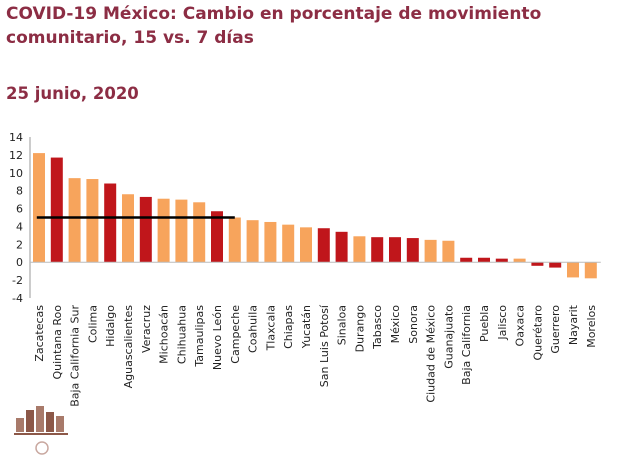  What do you see at coordinates (92, 324) in the screenshot?
I see `category-label: Colima` at bounding box center [92, 324].